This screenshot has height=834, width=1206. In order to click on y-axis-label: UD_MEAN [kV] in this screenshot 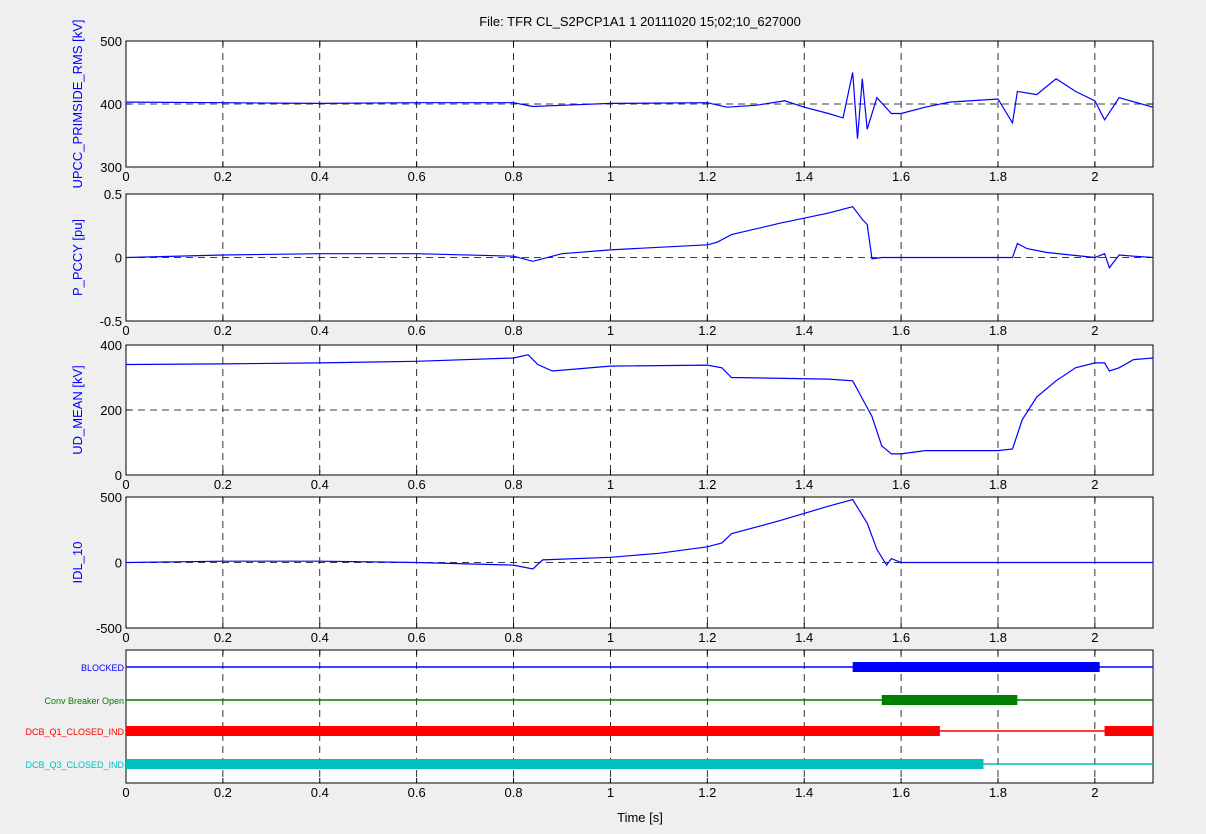, I will do `click(77, 410)`.